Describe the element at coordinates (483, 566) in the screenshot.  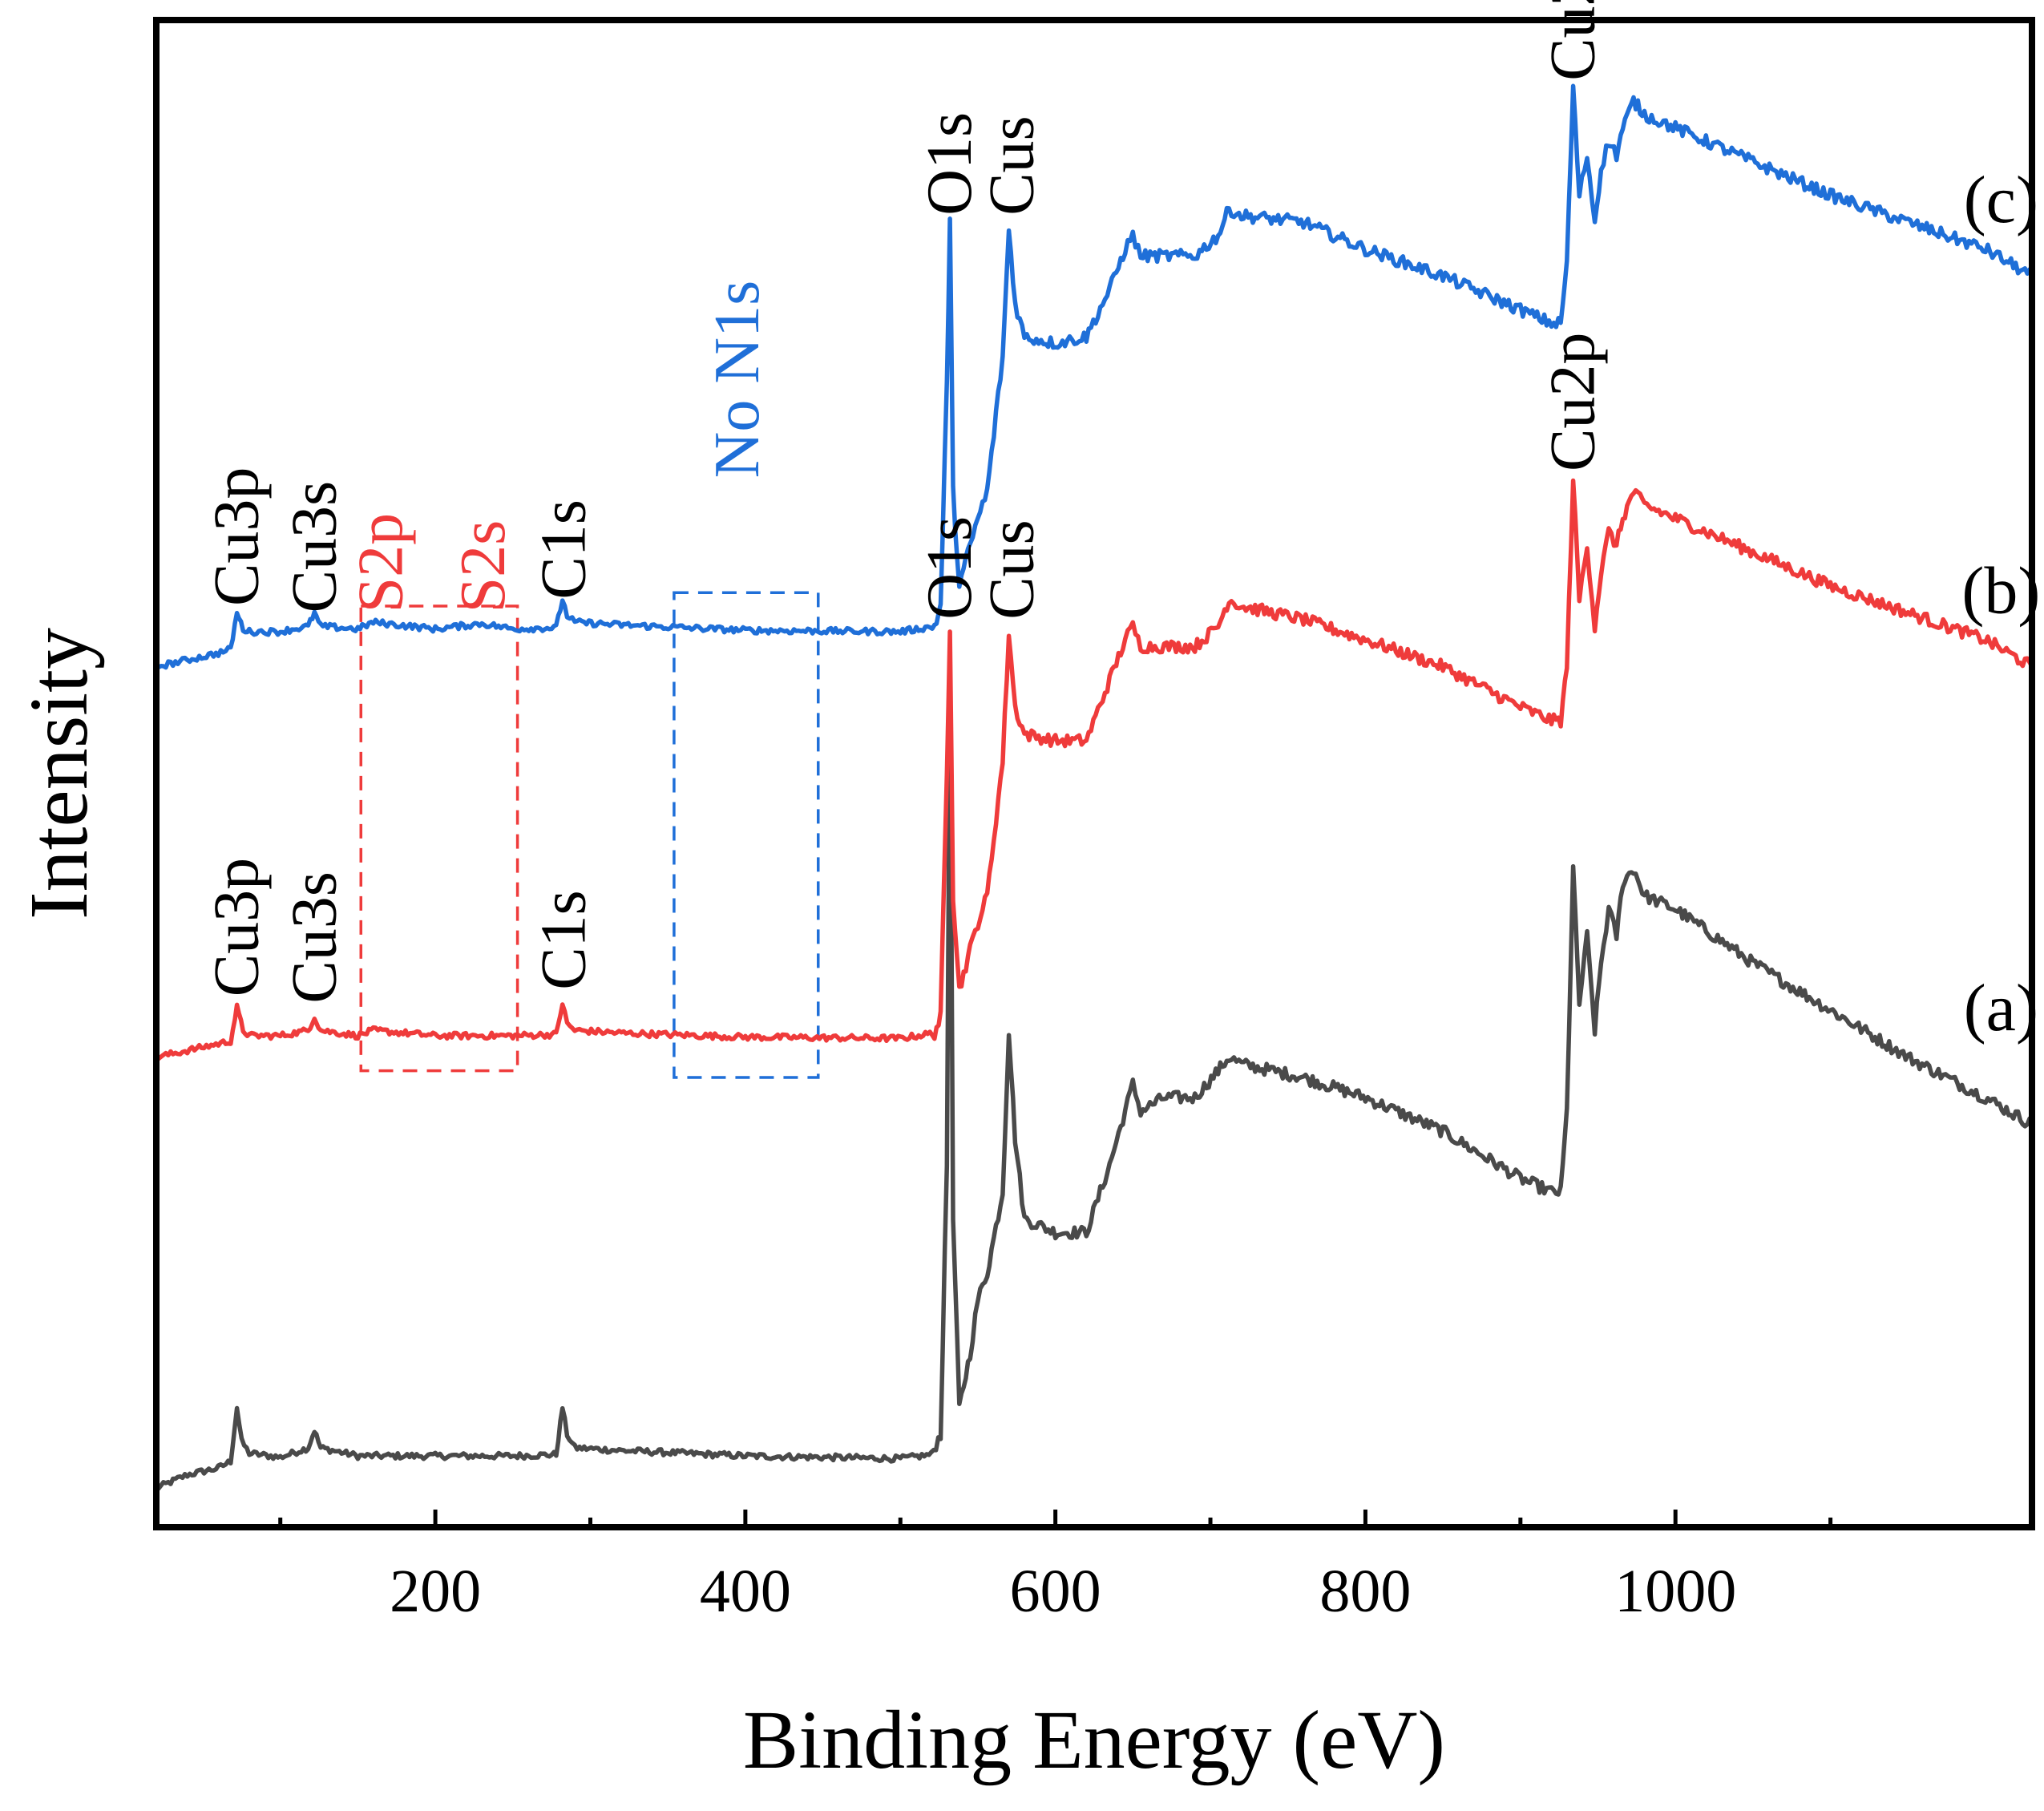
I see `peak-label: S2s` at that location.